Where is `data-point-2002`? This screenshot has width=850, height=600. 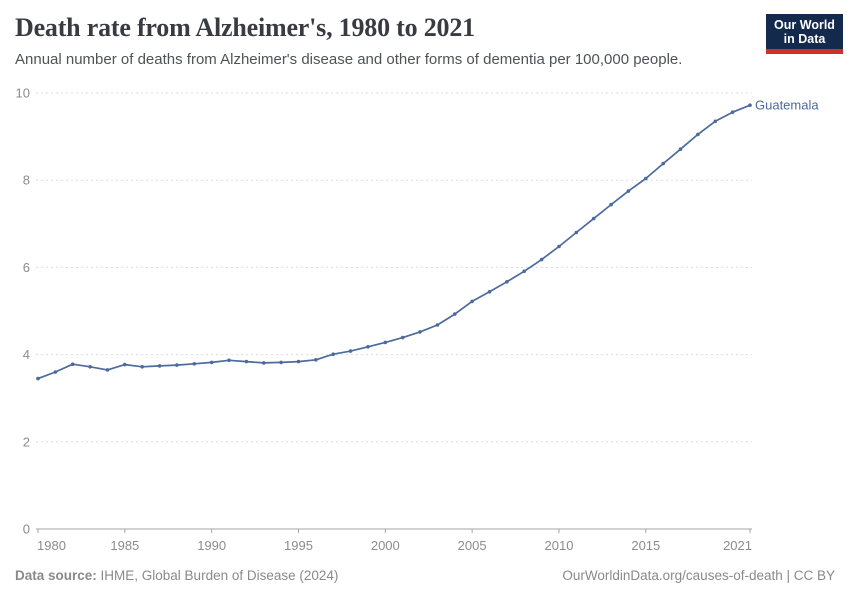
data-point-2002 is located at coordinates (420, 332).